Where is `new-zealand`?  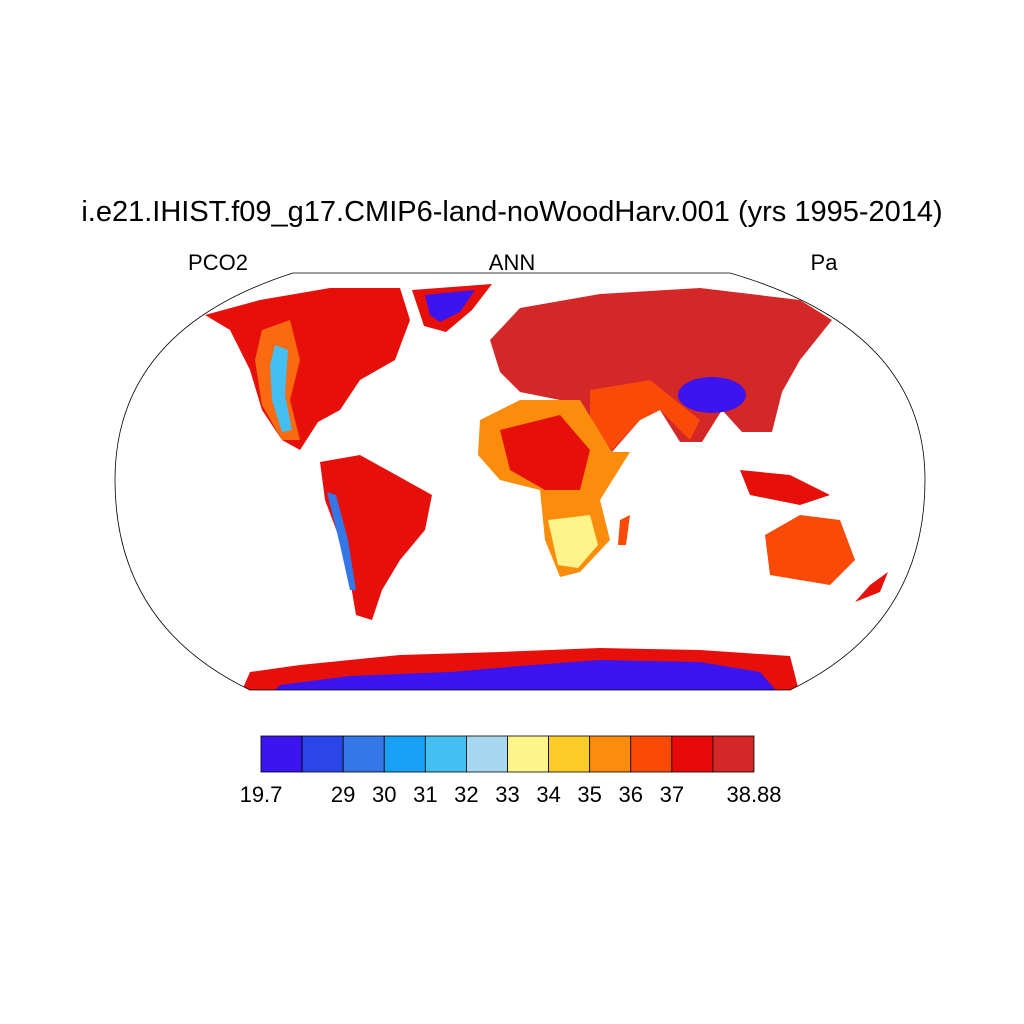
new-zealand is located at coordinates (871, 587).